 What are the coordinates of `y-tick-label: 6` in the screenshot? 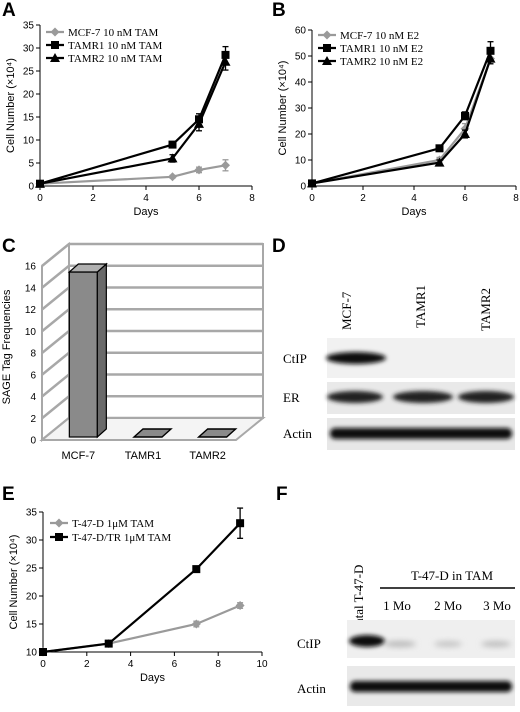 It's located at (33, 375).